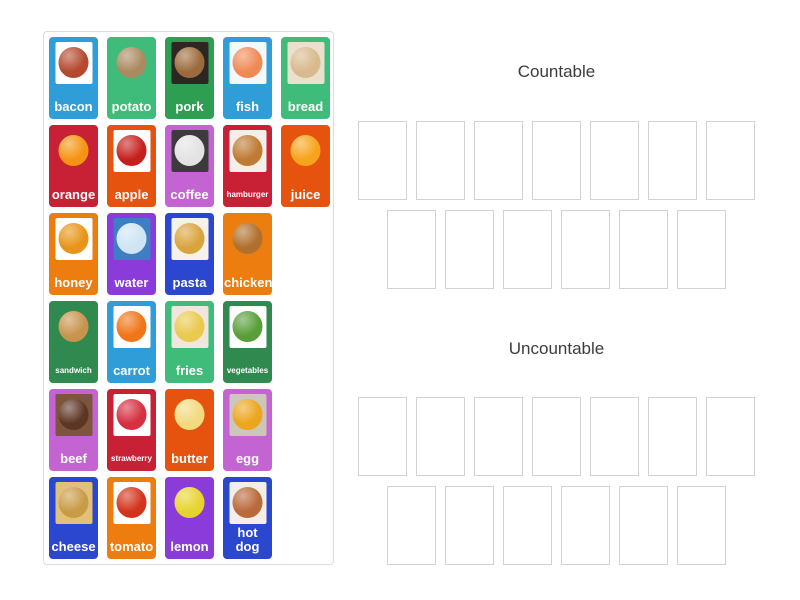 The image size is (800, 600). What do you see at coordinates (73, 371) in the screenshot?
I see `item-label-sandwich: sandwich` at bounding box center [73, 371].